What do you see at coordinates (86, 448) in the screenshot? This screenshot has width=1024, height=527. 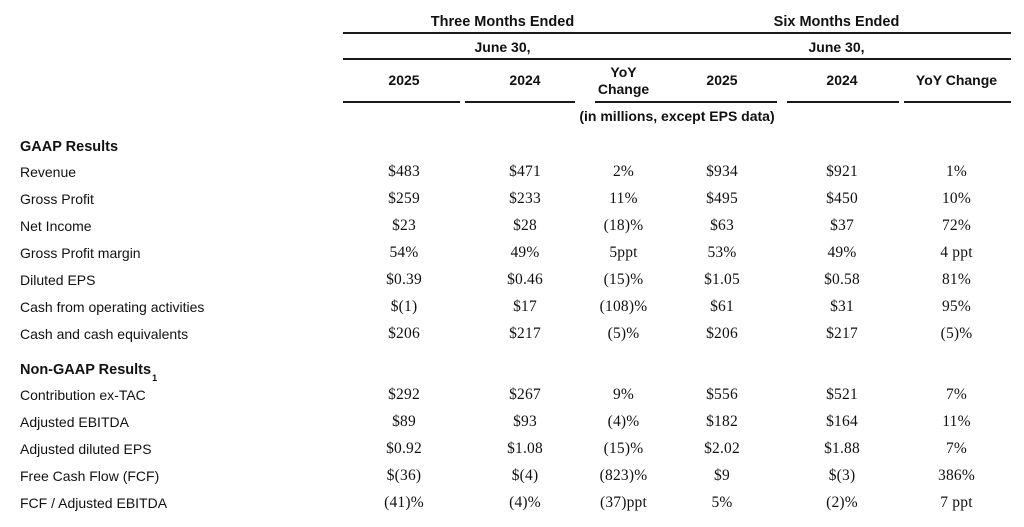 I see `row-label: Adjusted diluted EPS` at bounding box center [86, 448].